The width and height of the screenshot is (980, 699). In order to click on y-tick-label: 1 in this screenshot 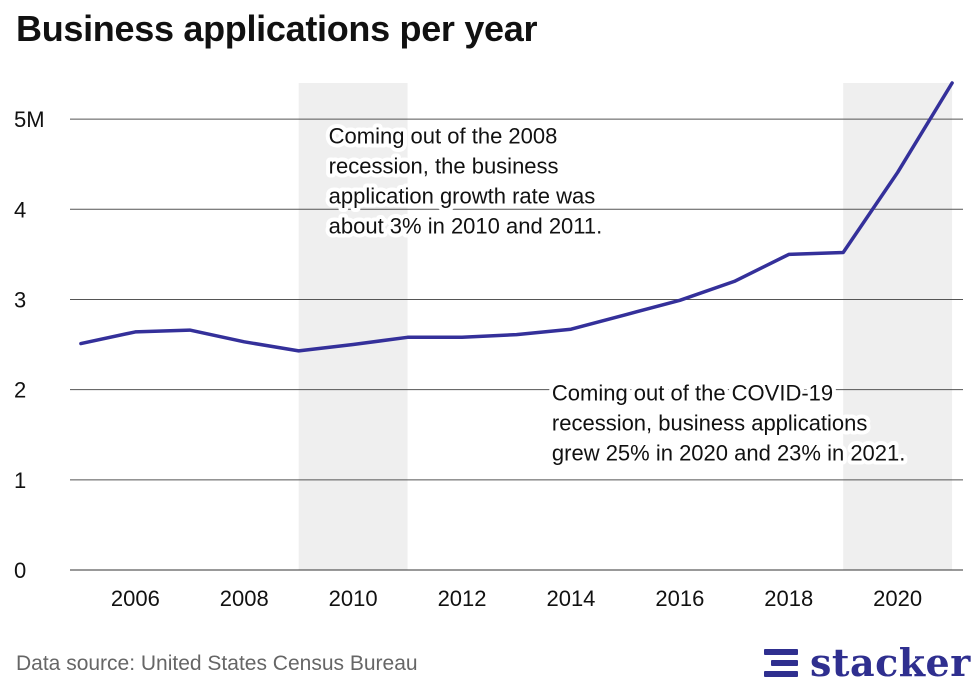, I will do `click(20, 480)`.